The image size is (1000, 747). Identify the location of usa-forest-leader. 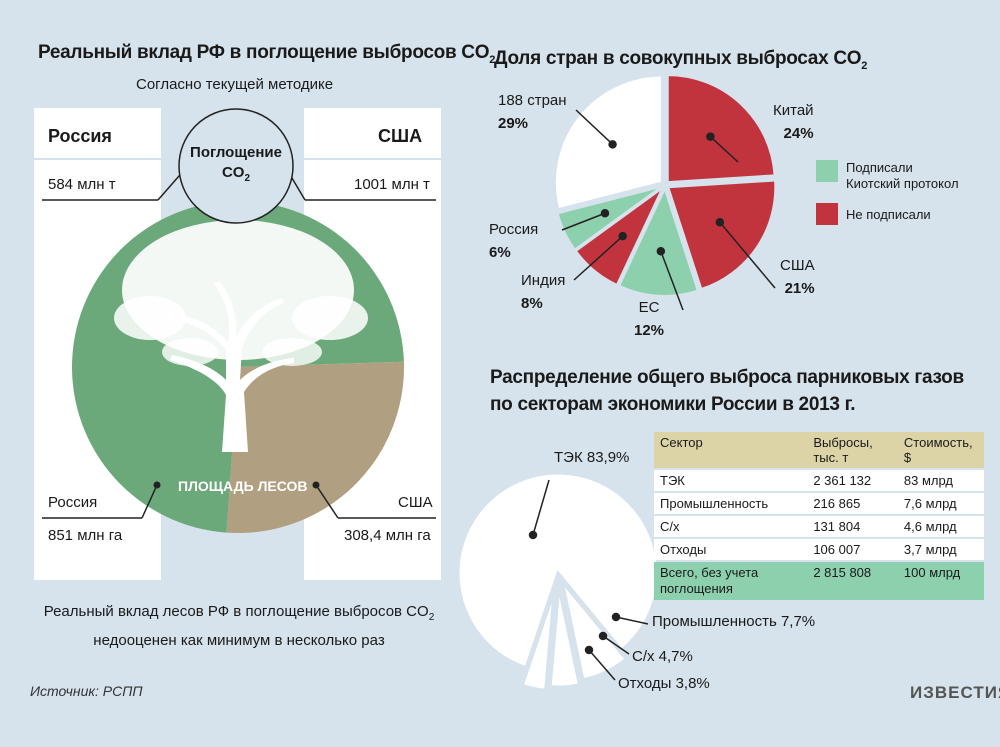
(327, 501).